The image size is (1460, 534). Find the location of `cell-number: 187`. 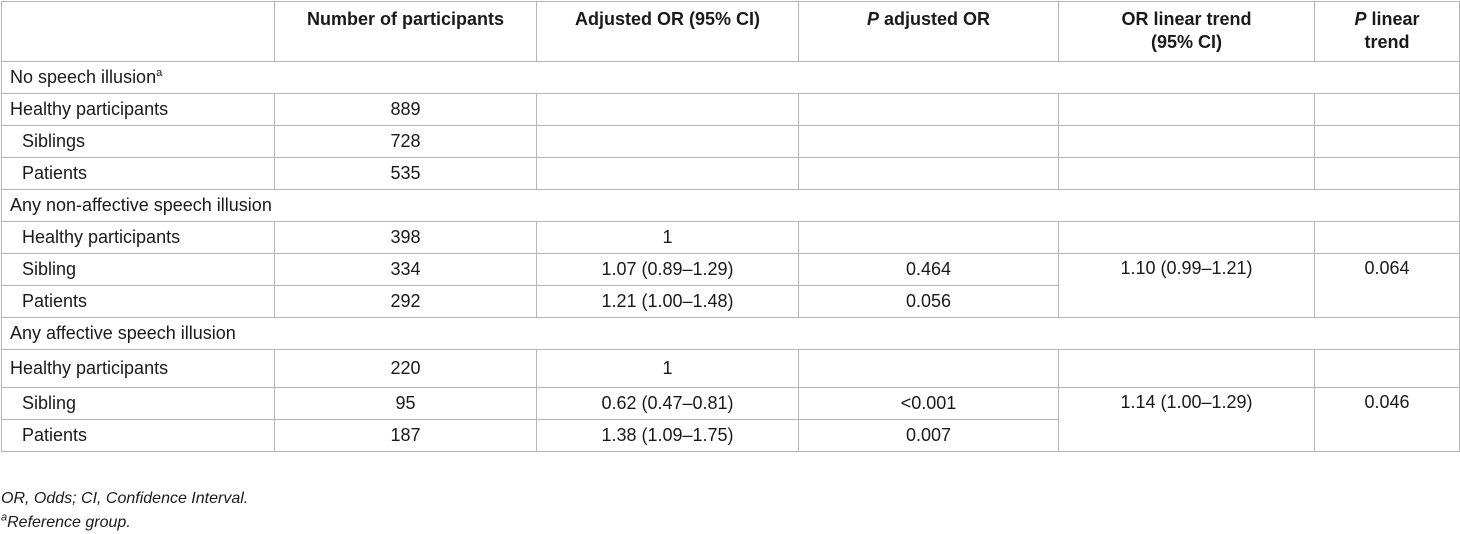

cell-number: 187 is located at coordinates (405, 435).